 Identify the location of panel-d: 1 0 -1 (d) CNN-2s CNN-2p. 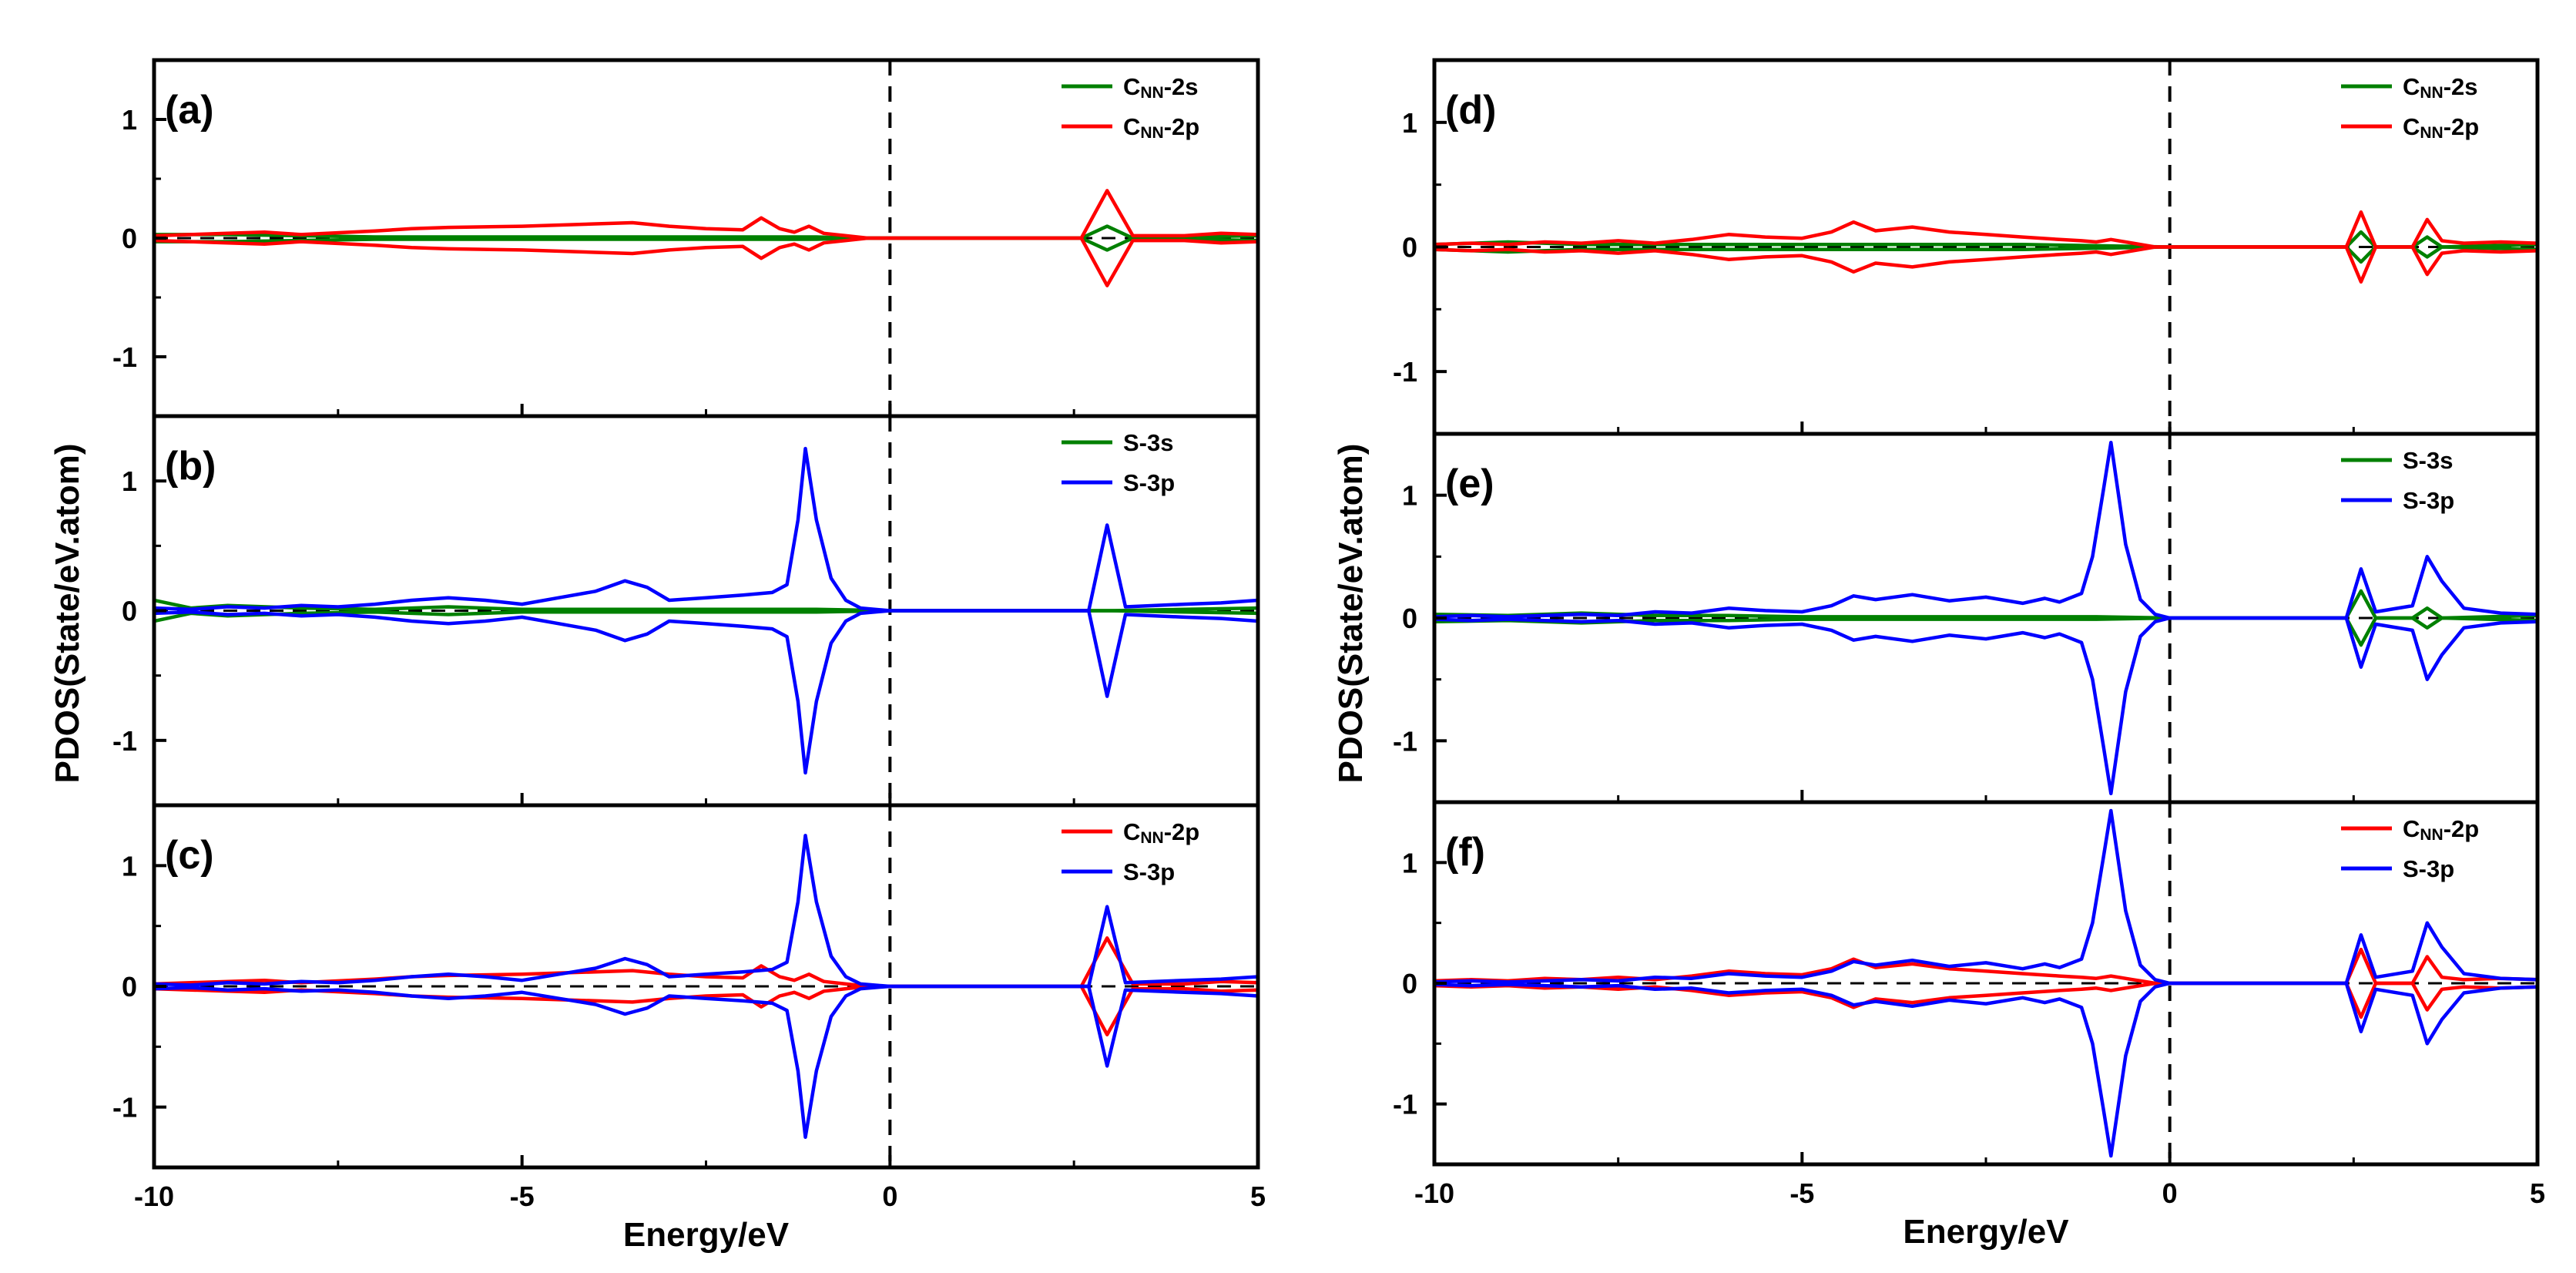
(1966, 247).